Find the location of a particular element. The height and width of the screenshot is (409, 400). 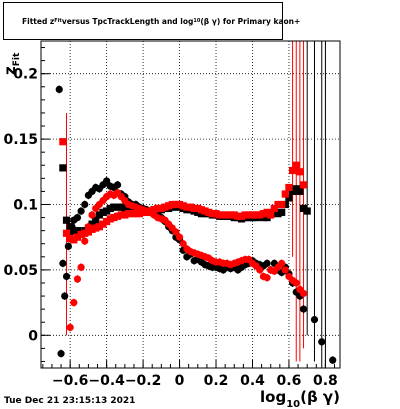

x-tick-label: −0.6 is located at coordinates (70, 381).